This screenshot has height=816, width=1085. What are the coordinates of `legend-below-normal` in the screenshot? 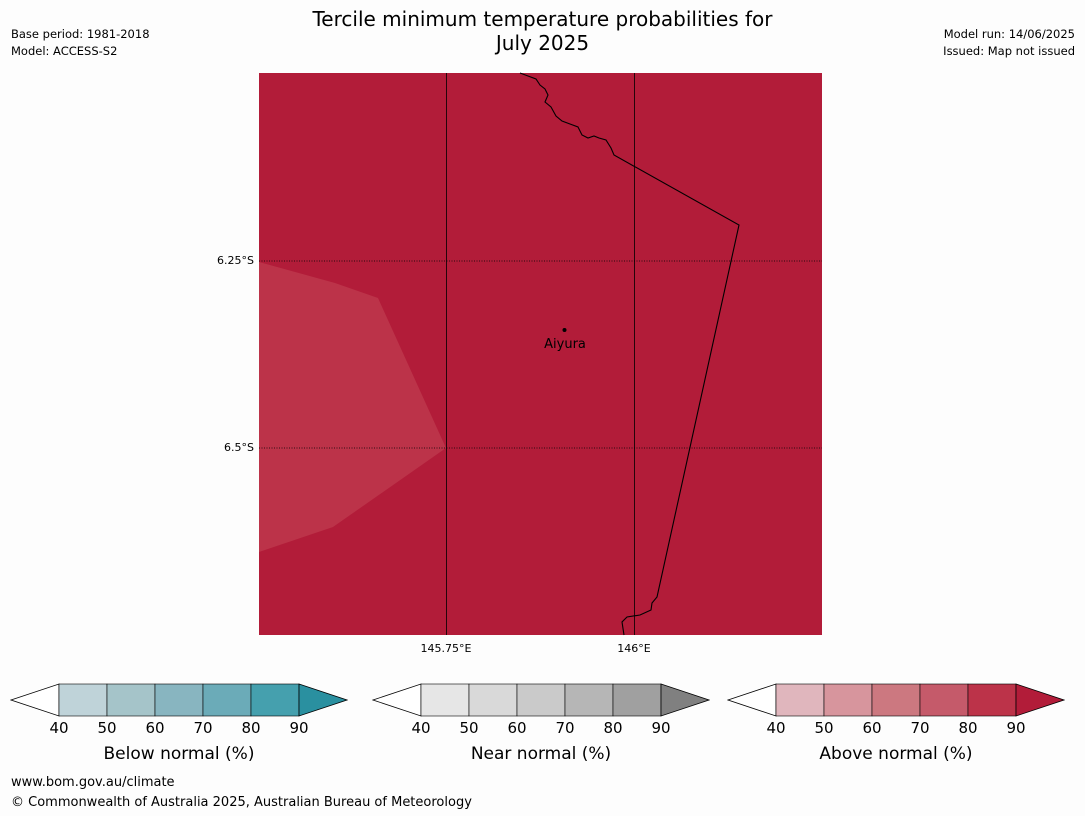 It's located at (179, 700).